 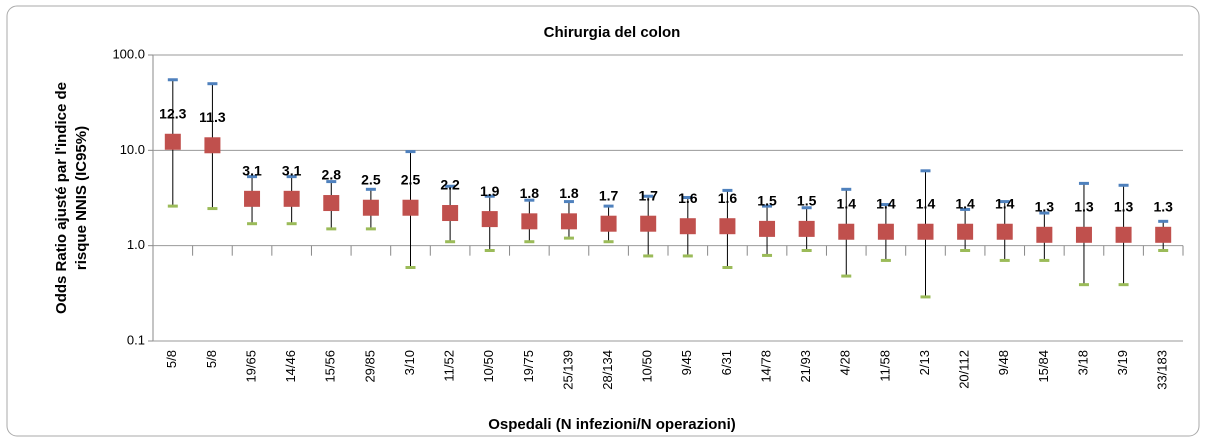 I want to click on y-tick-label: 1.0, so click(x=136, y=244).